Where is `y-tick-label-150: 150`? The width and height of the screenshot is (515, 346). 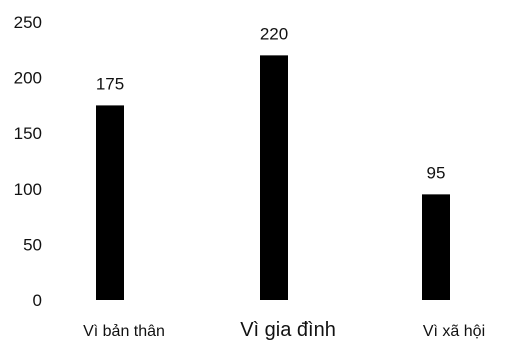
y-tick-label-150: 150 is located at coordinates (28, 133).